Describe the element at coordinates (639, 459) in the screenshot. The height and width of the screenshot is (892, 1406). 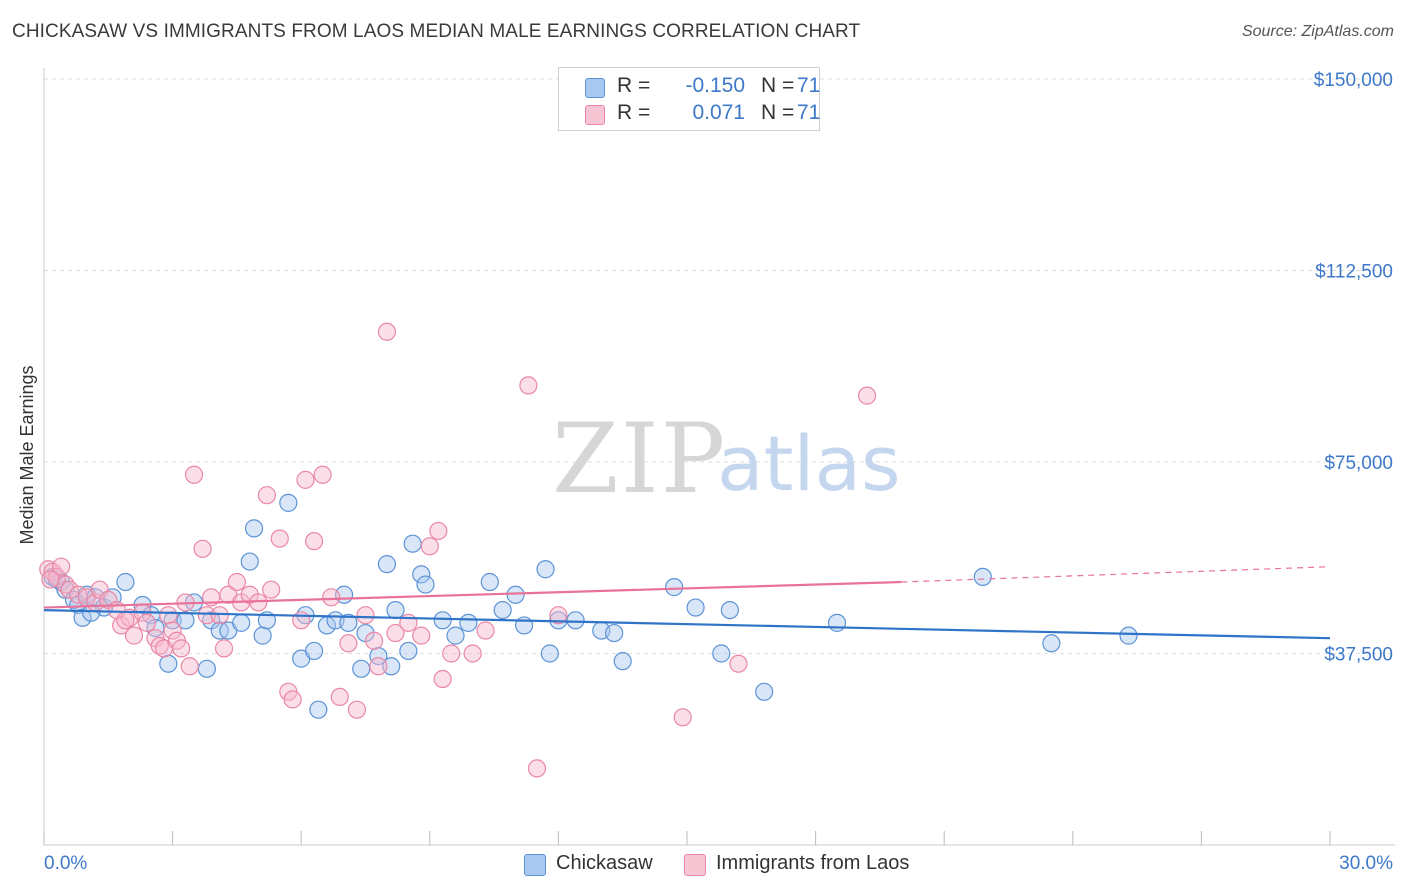
I see `watermark-zip: ZIP` at that location.